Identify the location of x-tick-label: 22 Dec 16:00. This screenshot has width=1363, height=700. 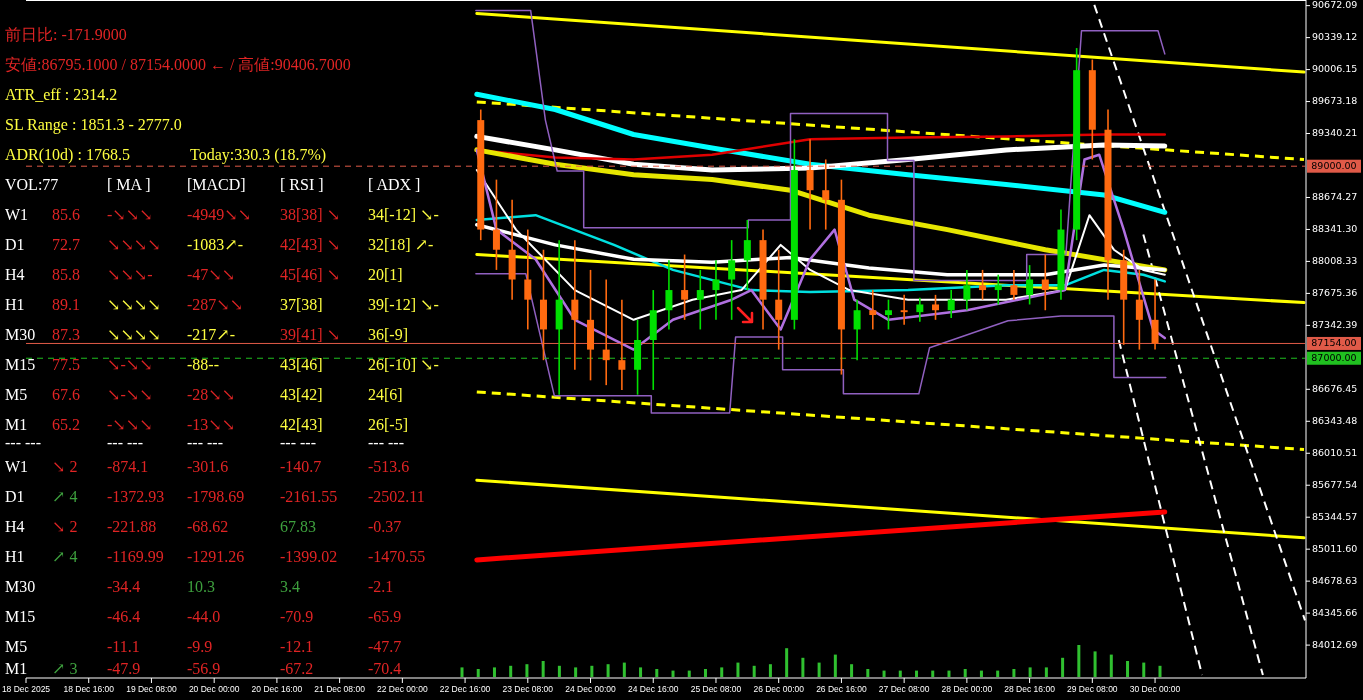
(465, 689).